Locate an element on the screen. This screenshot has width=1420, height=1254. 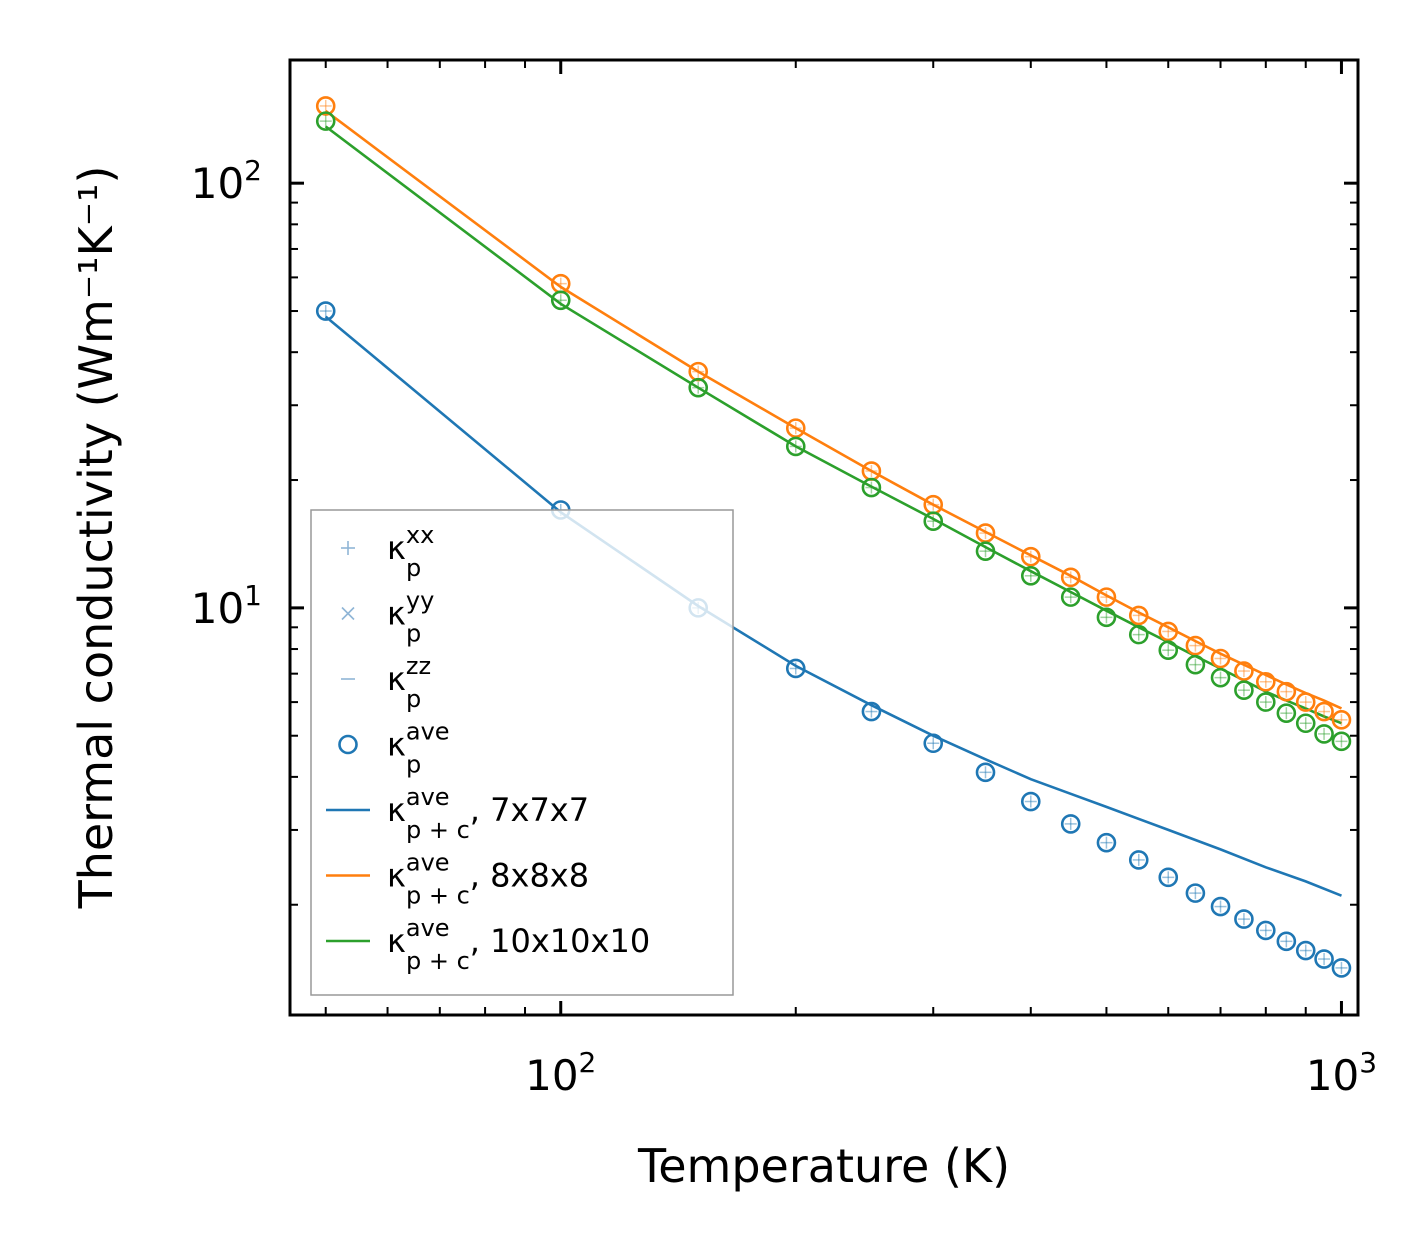
legend-label: κzz p is located at coordinates (409, 682).